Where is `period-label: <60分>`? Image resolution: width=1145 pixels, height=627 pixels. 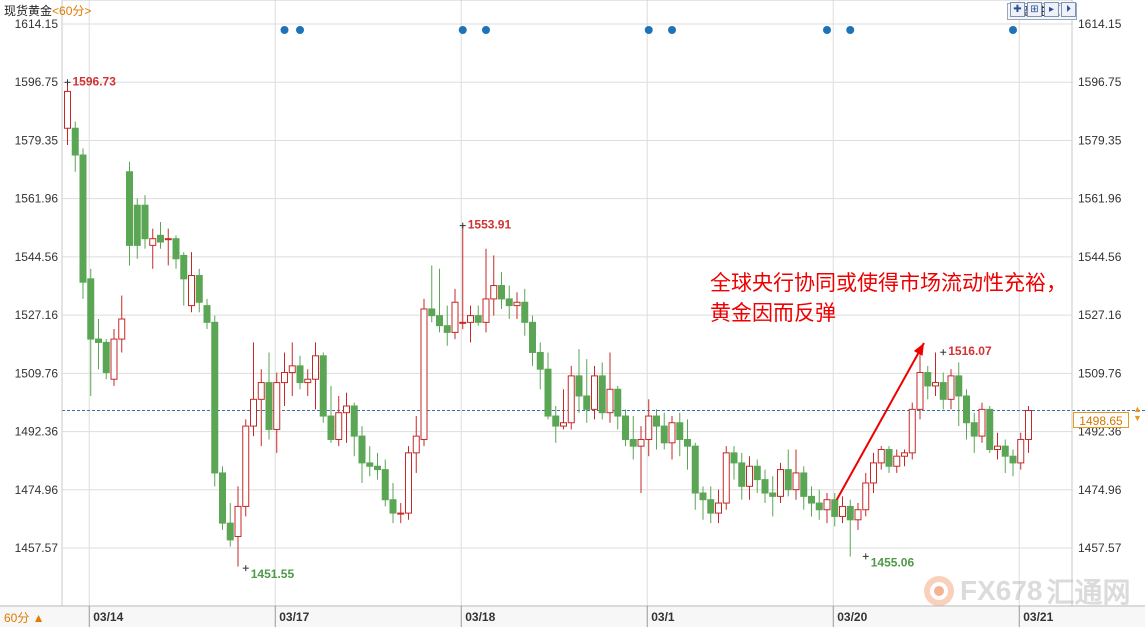
period-label: <60分> is located at coordinates (72, 11).